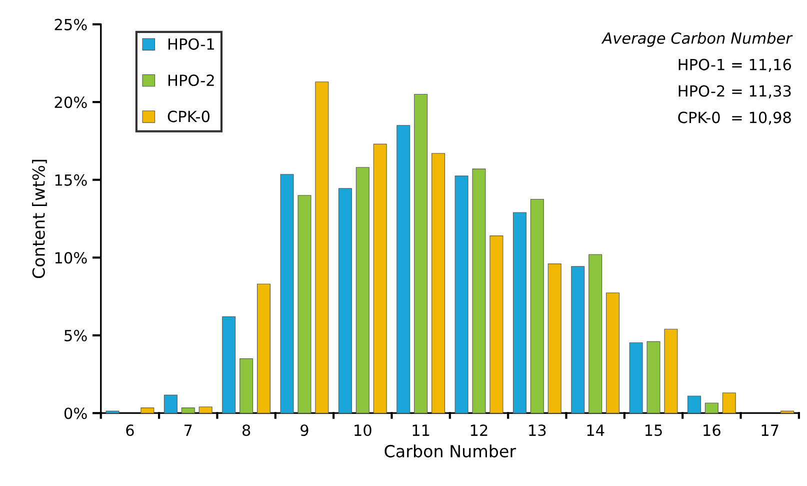  I want to click on x-tick-label: 17, so click(770, 430).